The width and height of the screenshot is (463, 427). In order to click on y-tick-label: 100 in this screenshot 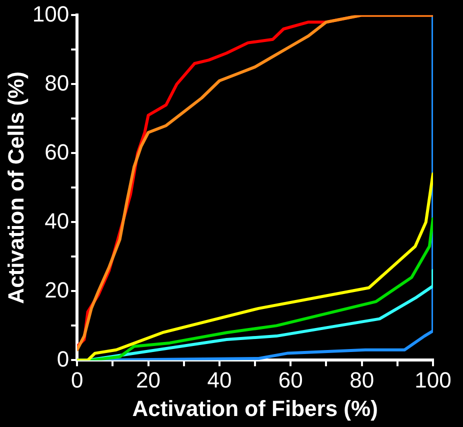, I will do `click(51, 13)`.